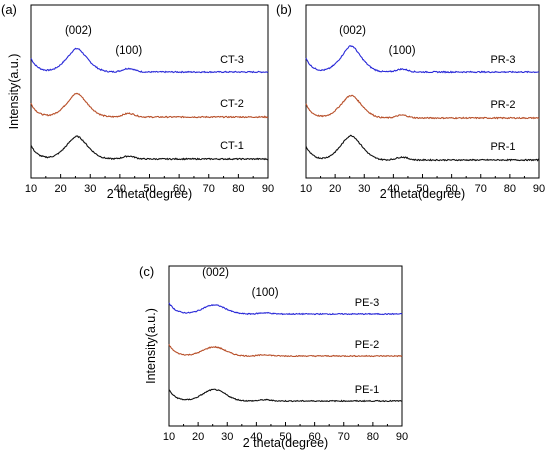 The width and height of the screenshot is (550, 465). What do you see at coordinates (367, 390) in the screenshot?
I see `series-label: PE-1` at bounding box center [367, 390].